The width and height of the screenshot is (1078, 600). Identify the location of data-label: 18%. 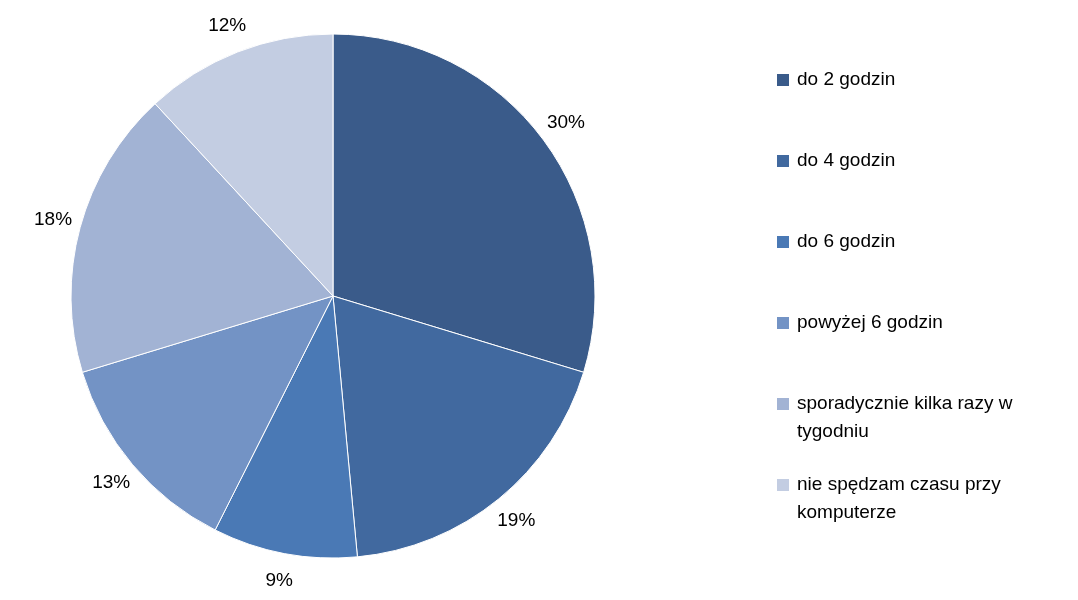
(53, 219).